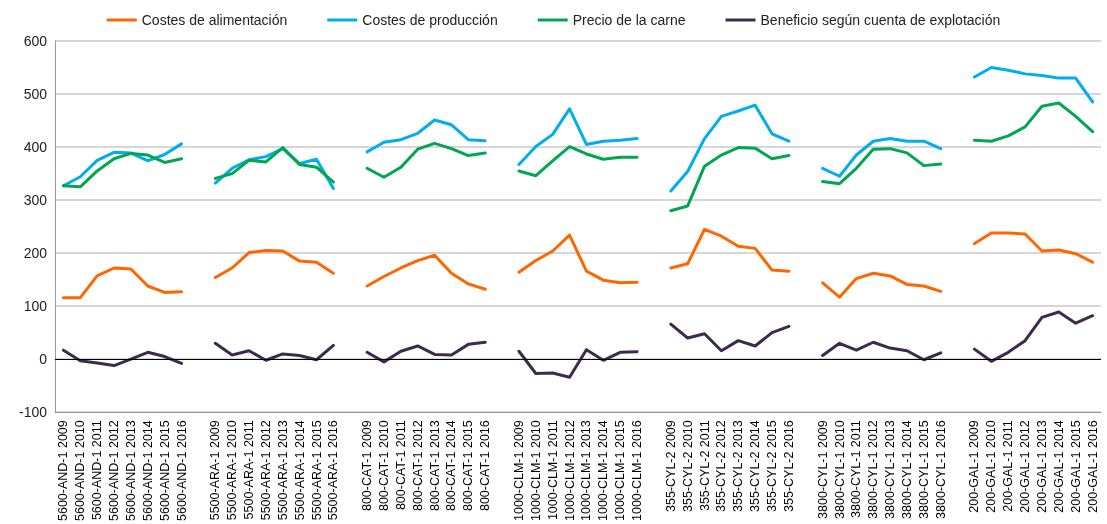 The image size is (1107, 524). Describe the element at coordinates (147, 471) in the screenshot. I see `x-tick-label: 5600-AND-1 2014` at that location.